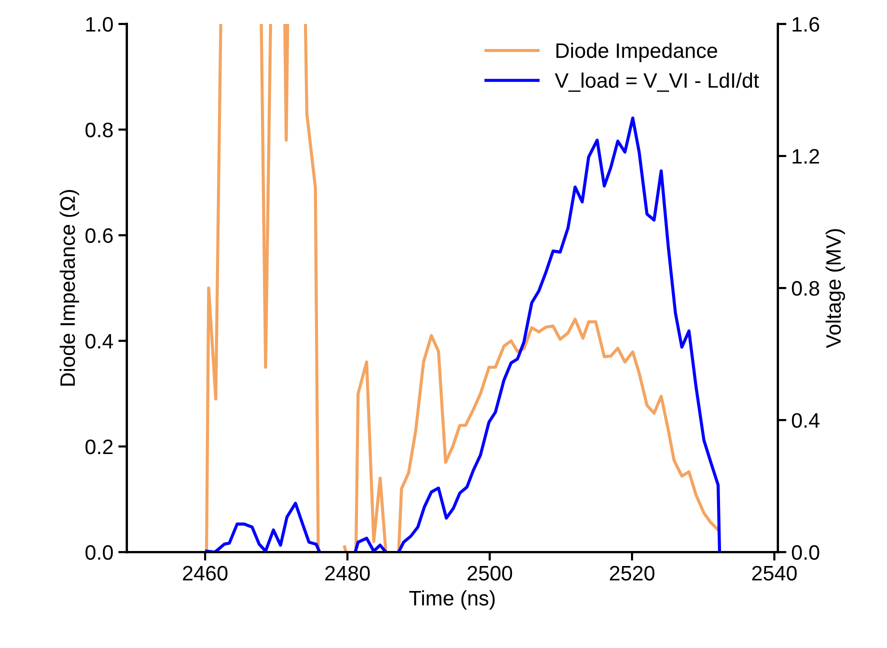 The width and height of the screenshot is (887, 648). Describe the element at coordinates (657, 82) in the screenshot. I see `legend-label: V_load = V_VI - LdI/dt` at that location.